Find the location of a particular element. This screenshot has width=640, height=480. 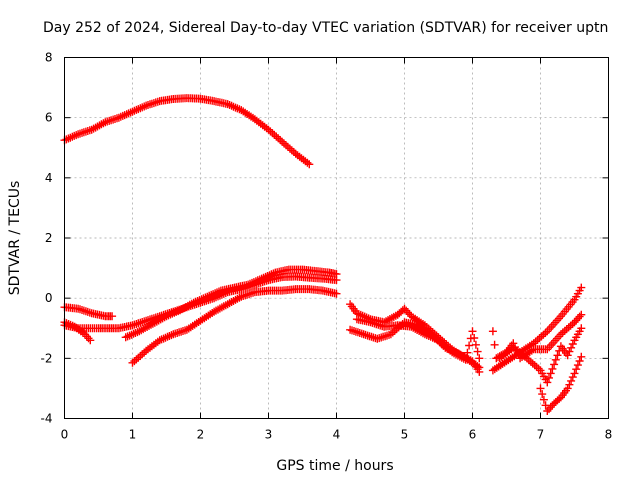

x-tick-label: 2 is located at coordinates (201, 435).